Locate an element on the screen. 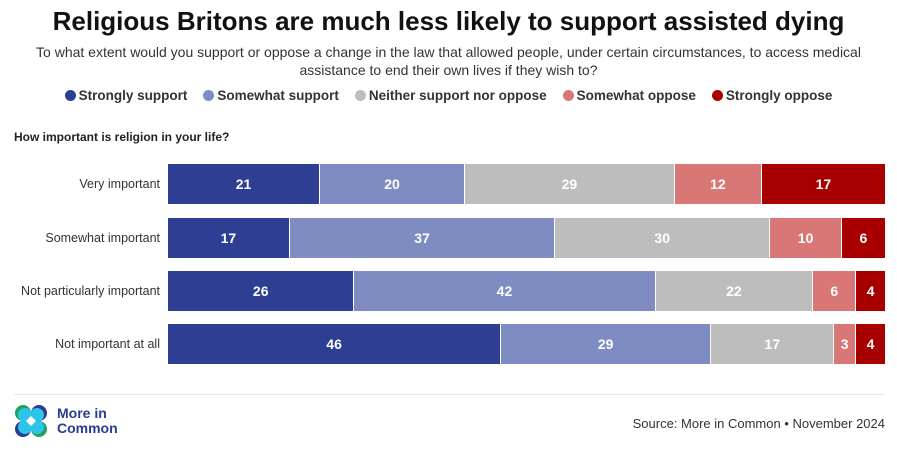 The width and height of the screenshot is (897, 454). bar-segment: 3 is located at coordinates (845, 344).